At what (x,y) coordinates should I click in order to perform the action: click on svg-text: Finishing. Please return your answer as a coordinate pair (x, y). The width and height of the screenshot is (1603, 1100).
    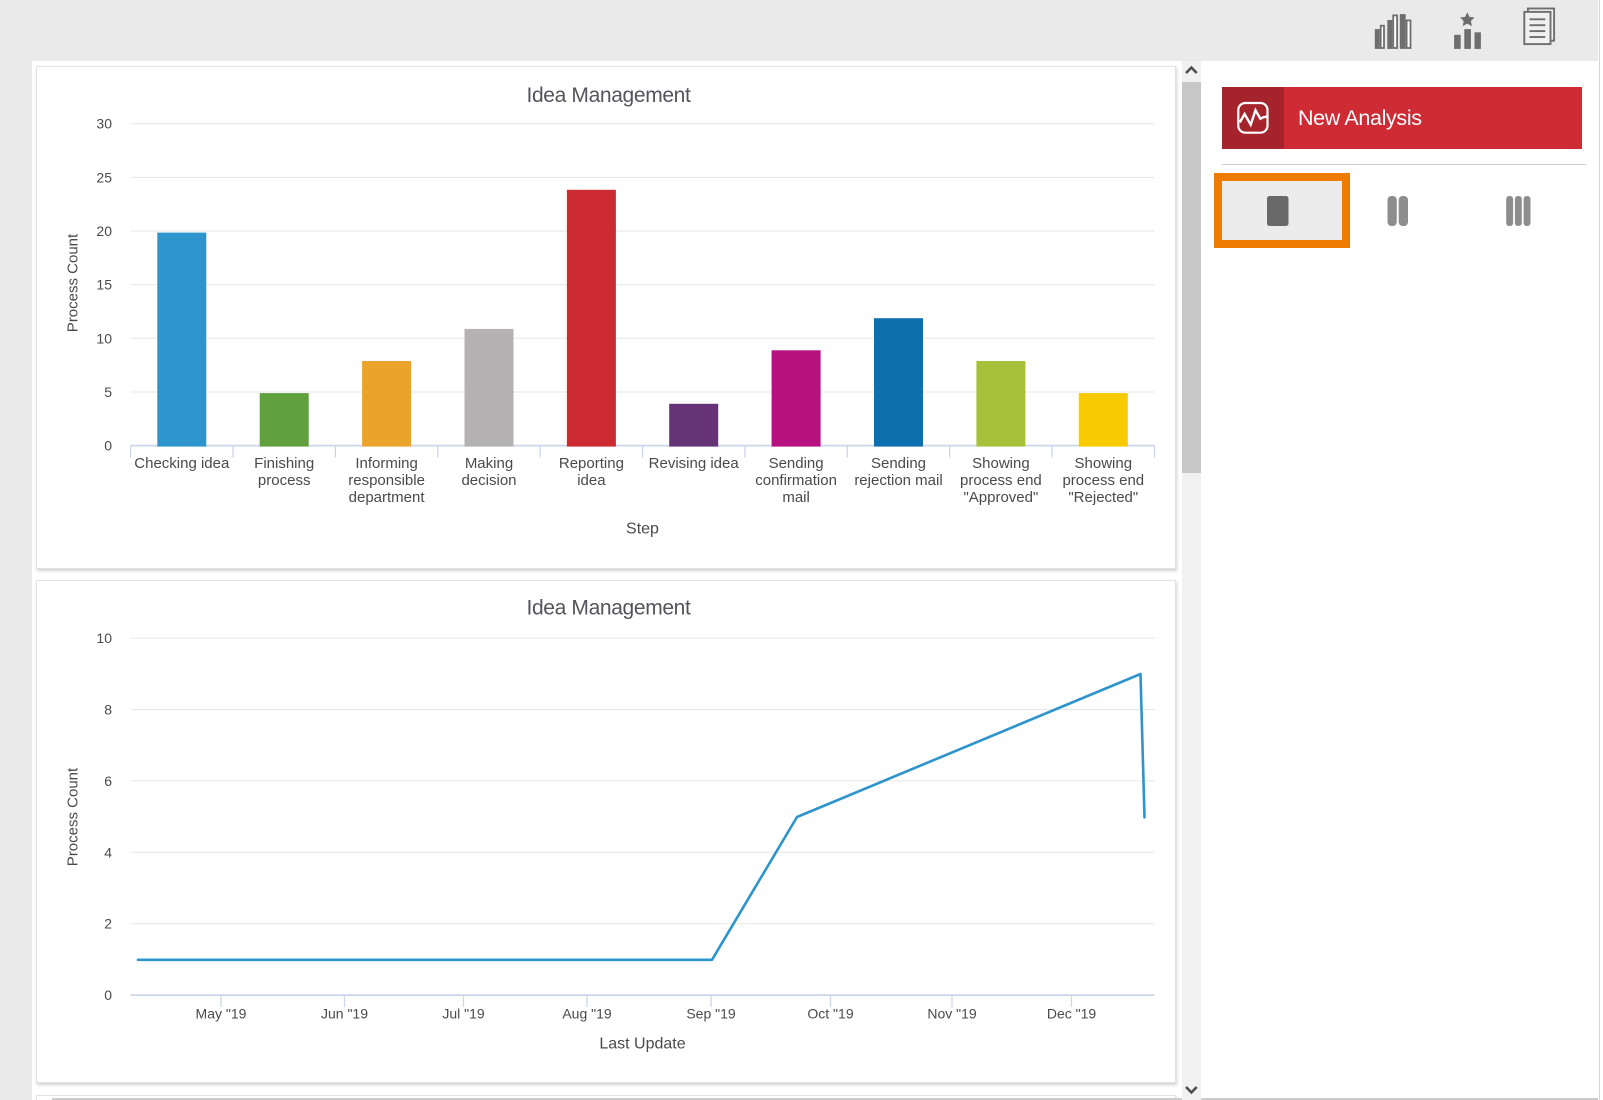
    Looking at the image, I should click on (284, 463).